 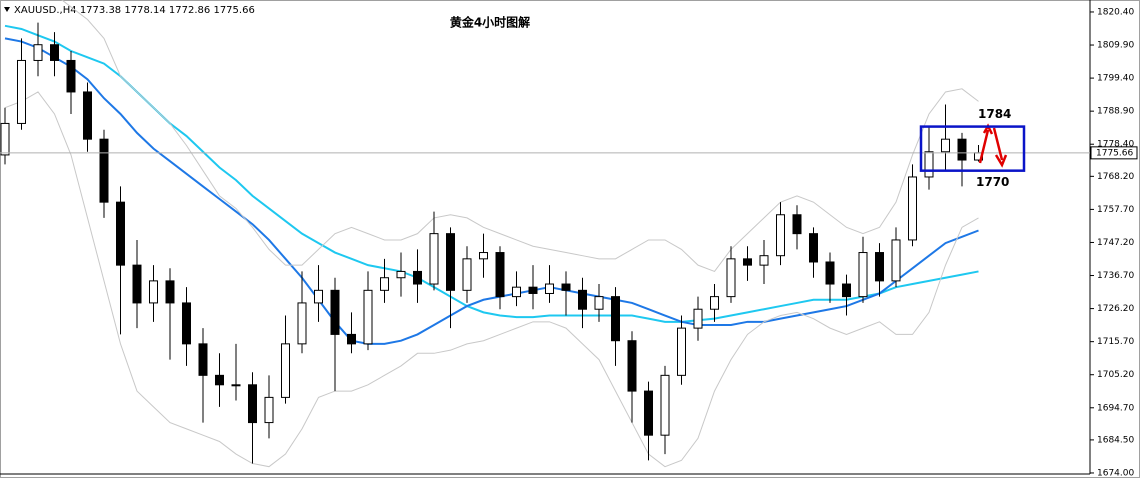 What do you see at coordinates (233, 10) in the screenshot?
I see `close-value: 1775.66` at bounding box center [233, 10].